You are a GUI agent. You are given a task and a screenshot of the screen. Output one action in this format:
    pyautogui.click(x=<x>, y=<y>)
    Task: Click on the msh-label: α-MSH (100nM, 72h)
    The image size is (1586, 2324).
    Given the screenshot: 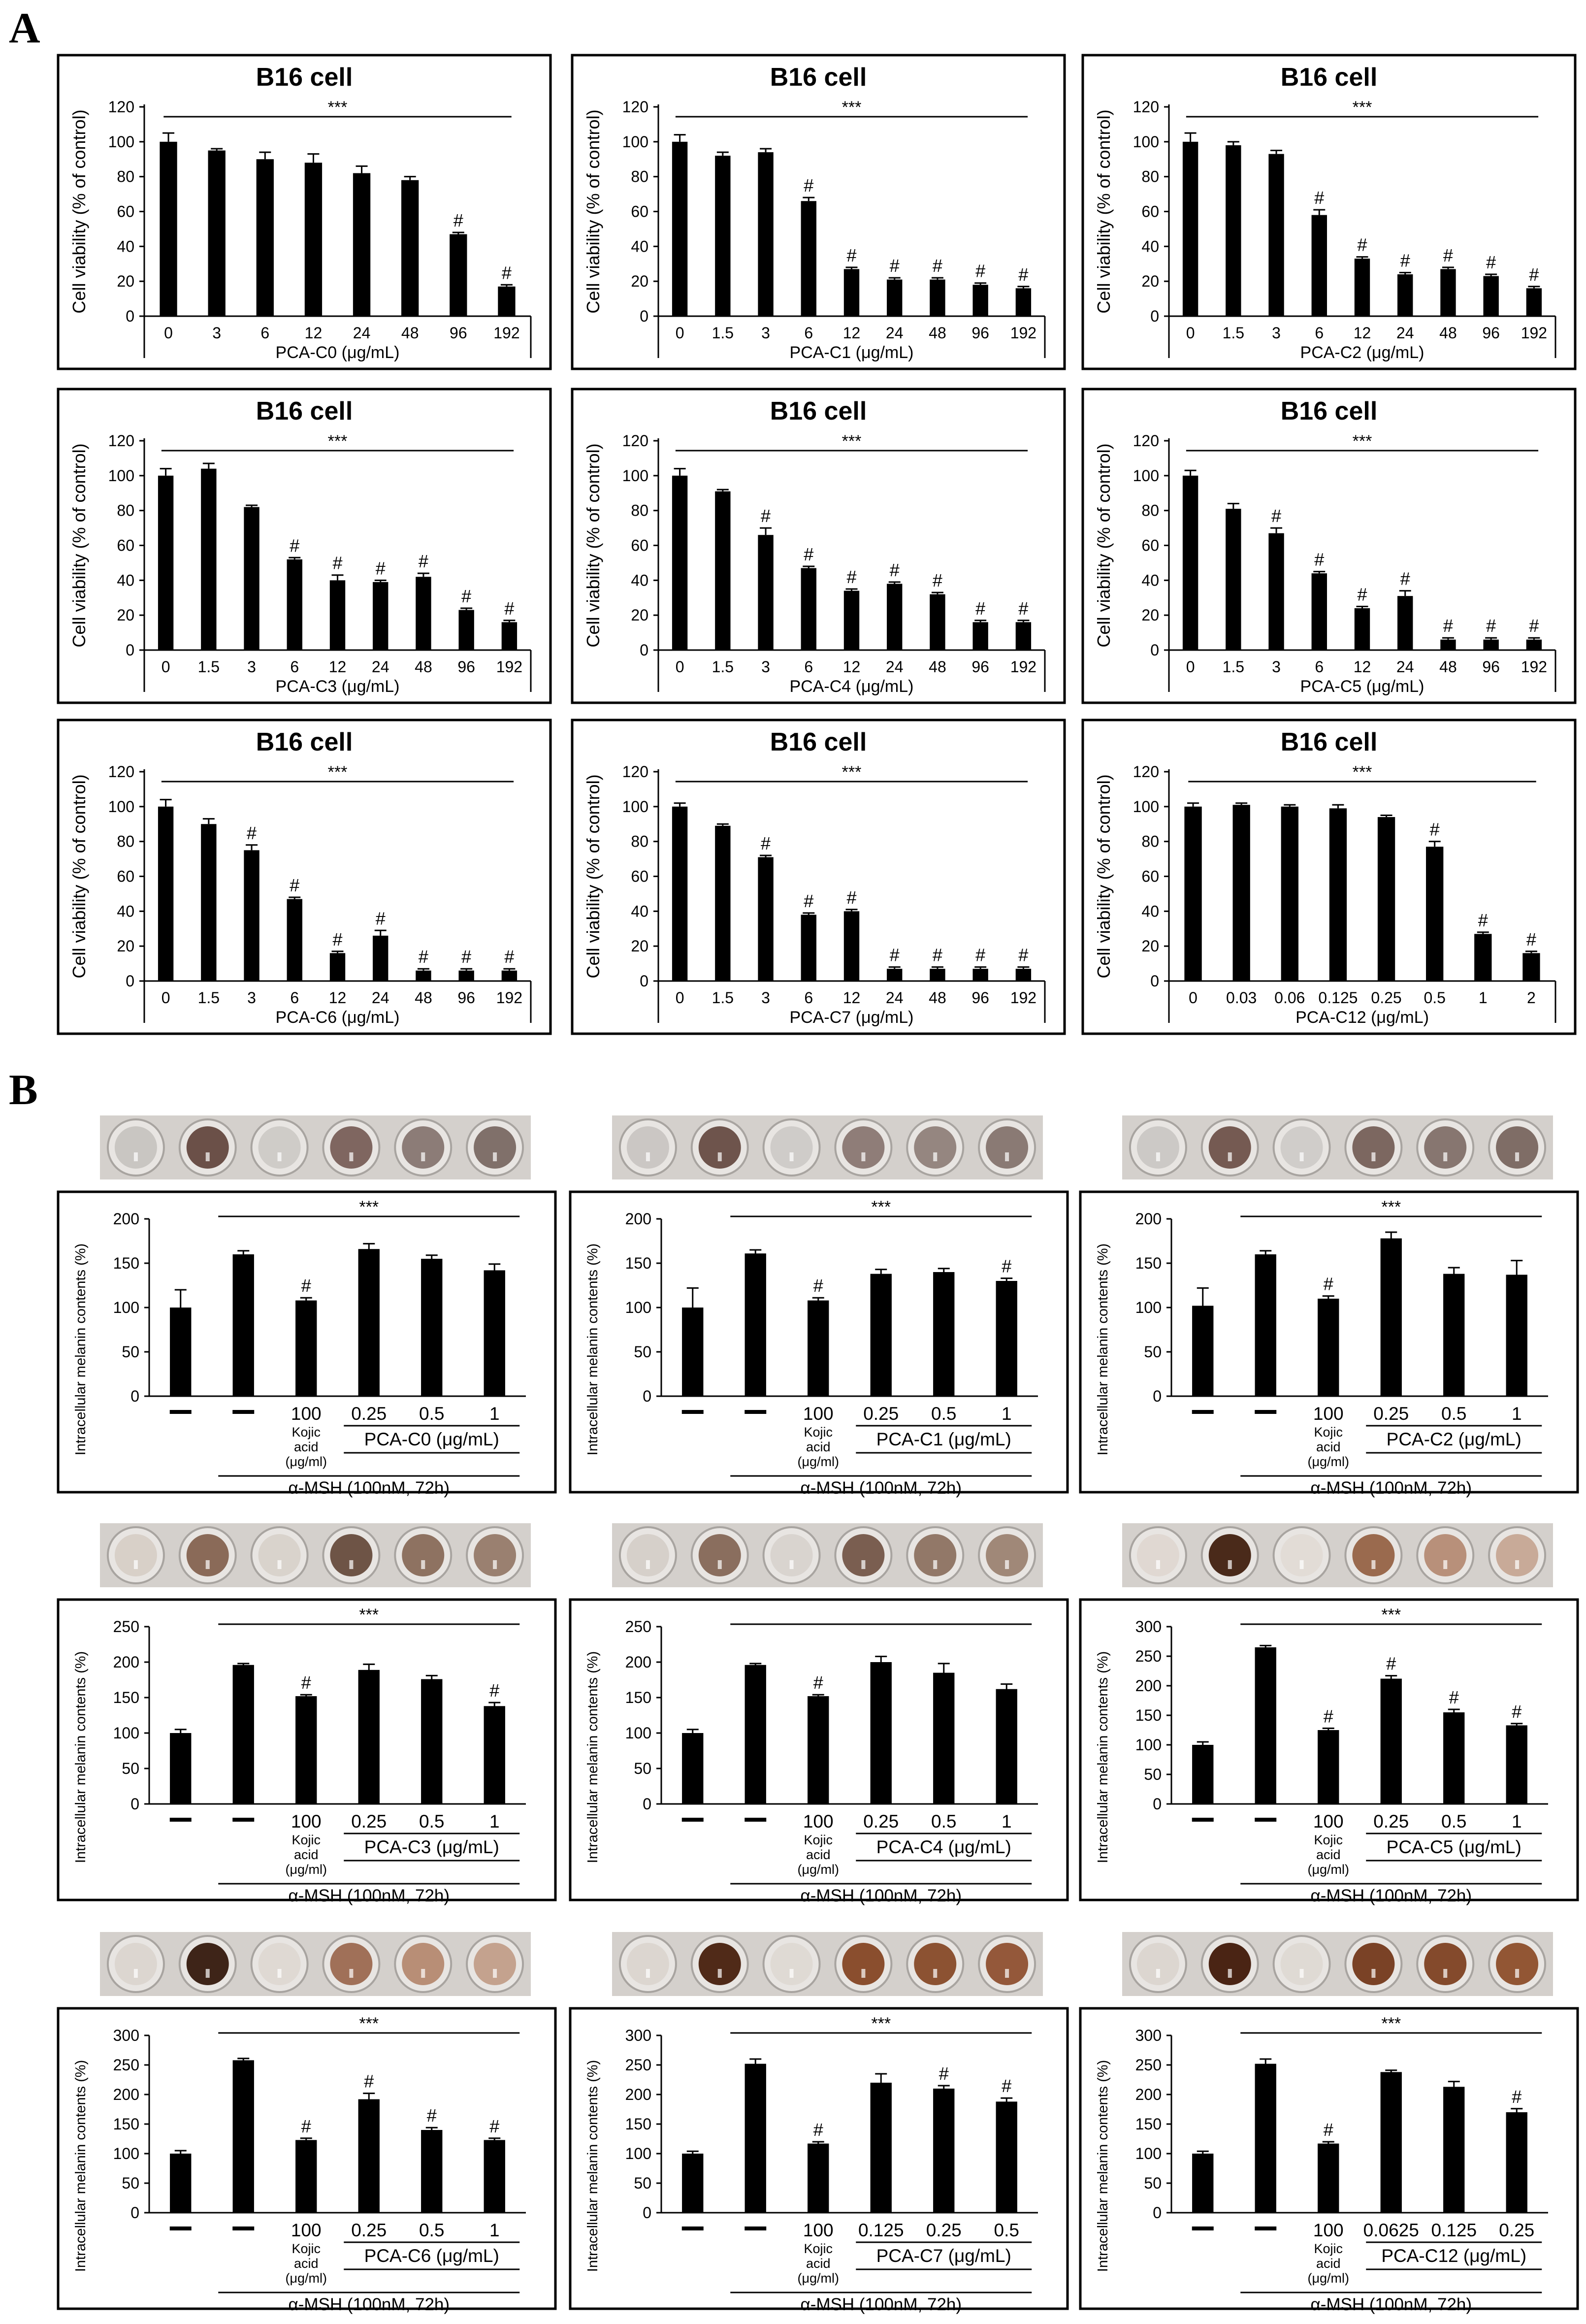 What is the action you would take?
    pyautogui.click(x=881, y=1895)
    